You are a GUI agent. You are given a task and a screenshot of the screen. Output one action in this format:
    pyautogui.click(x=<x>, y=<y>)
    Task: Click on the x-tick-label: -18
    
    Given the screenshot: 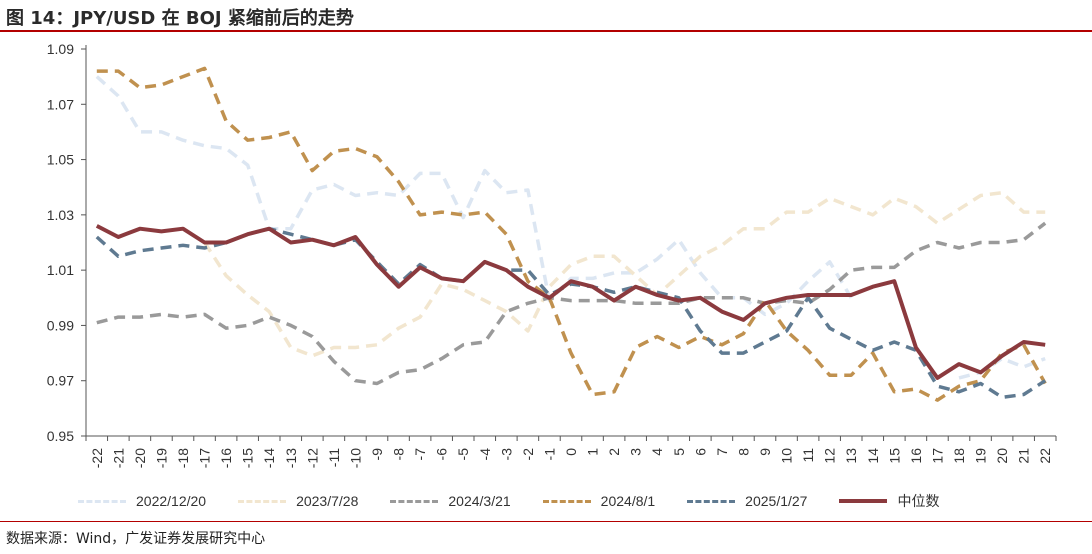 What is the action you would take?
    pyautogui.click(x=183, y=458)
    